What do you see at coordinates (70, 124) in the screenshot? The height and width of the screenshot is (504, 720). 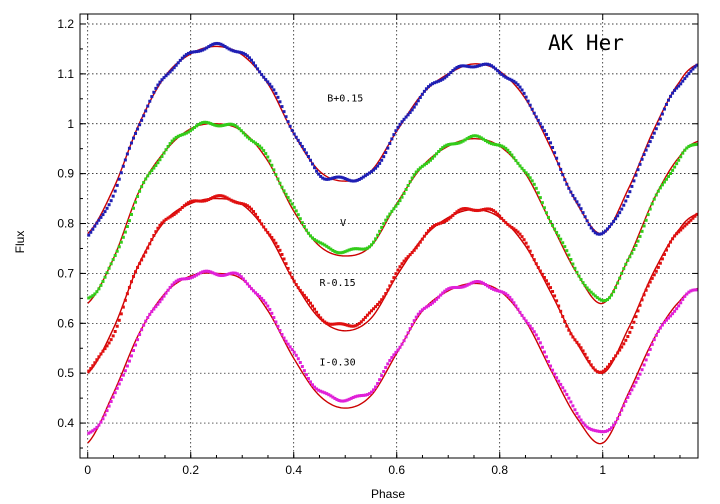 I see `y-tick-label: 1` at bounding box center [70, 124].